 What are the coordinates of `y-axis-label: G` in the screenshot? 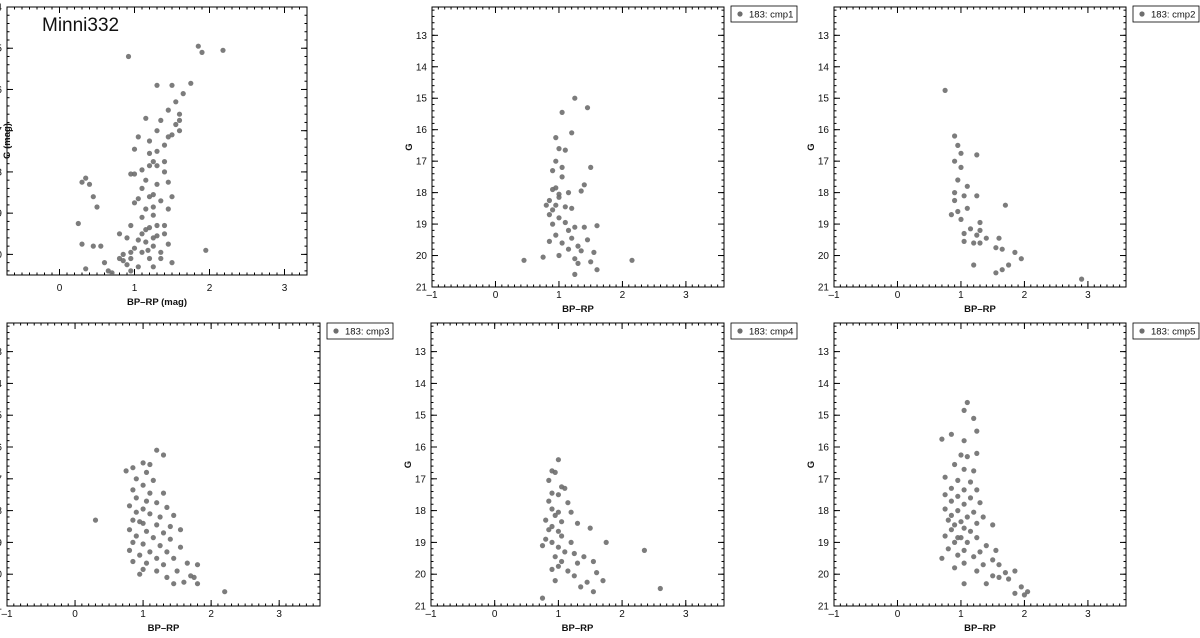 It's located at (811, 146).